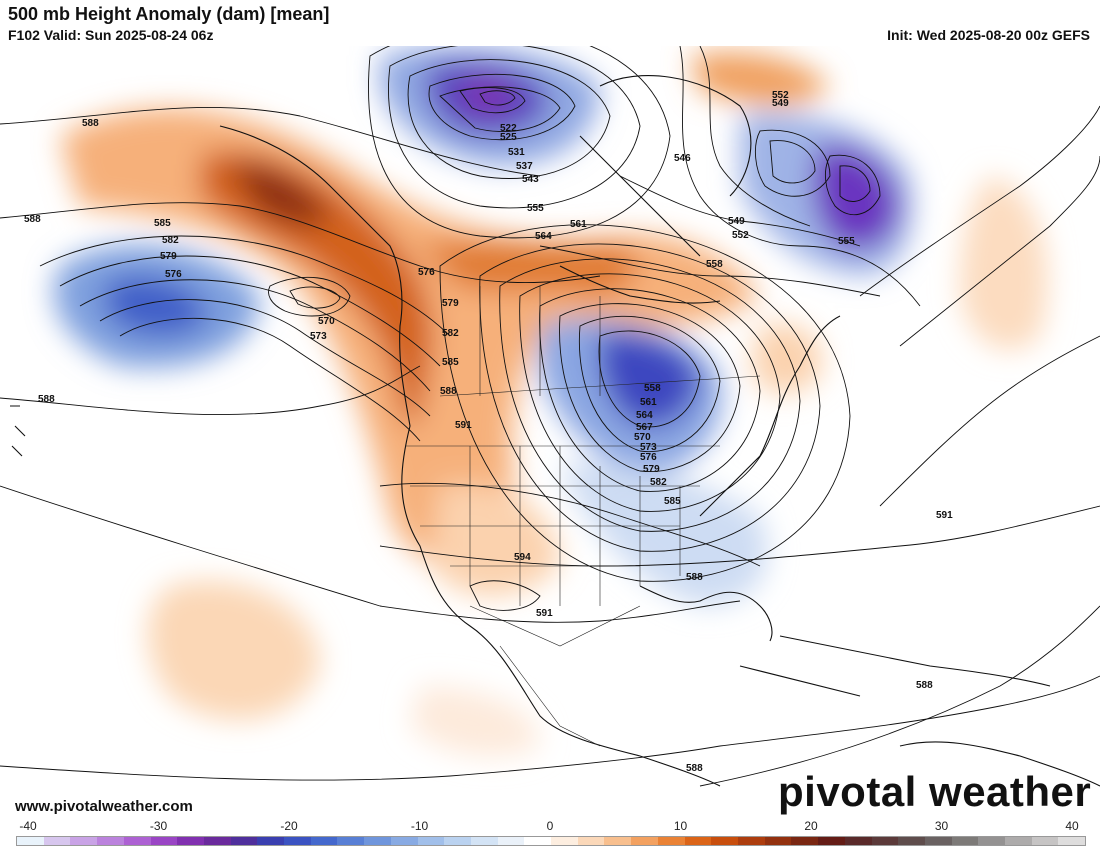  I want to click on contour-label: 546, so click(682, 158).